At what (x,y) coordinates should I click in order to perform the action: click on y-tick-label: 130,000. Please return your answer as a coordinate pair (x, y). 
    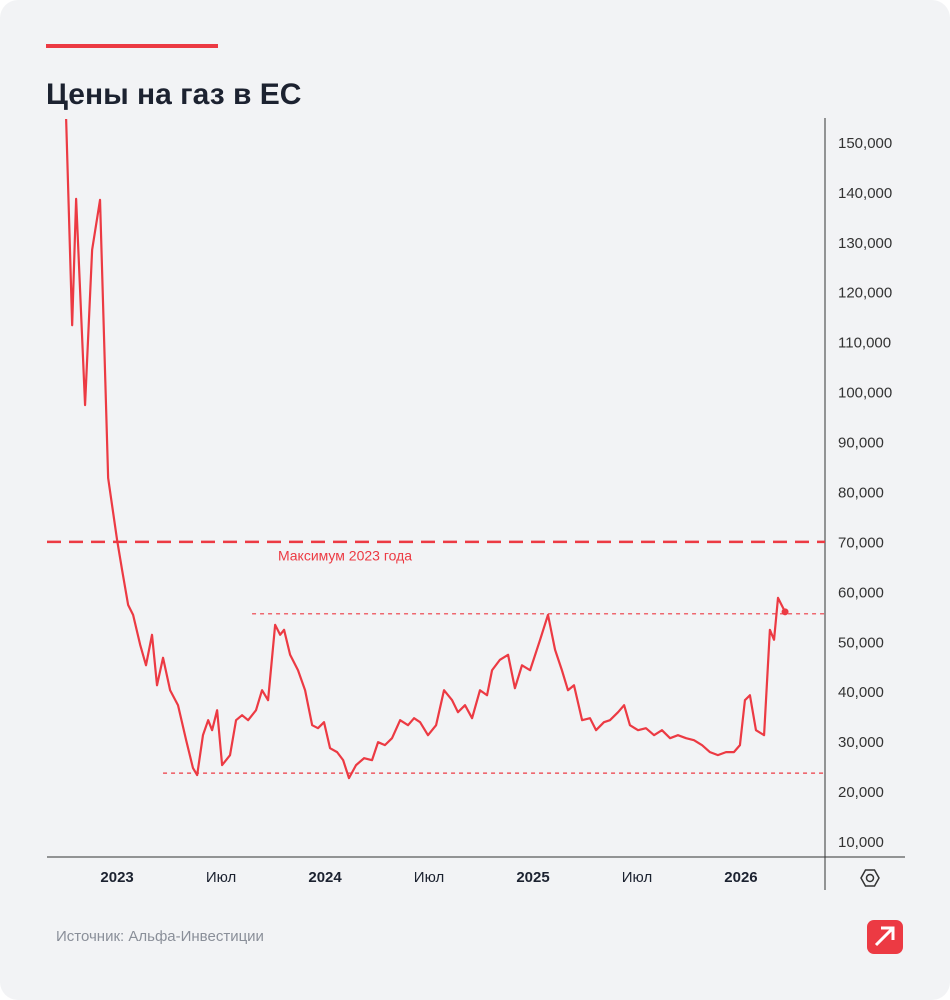
    Looking at the image, I should click on (865, 243).